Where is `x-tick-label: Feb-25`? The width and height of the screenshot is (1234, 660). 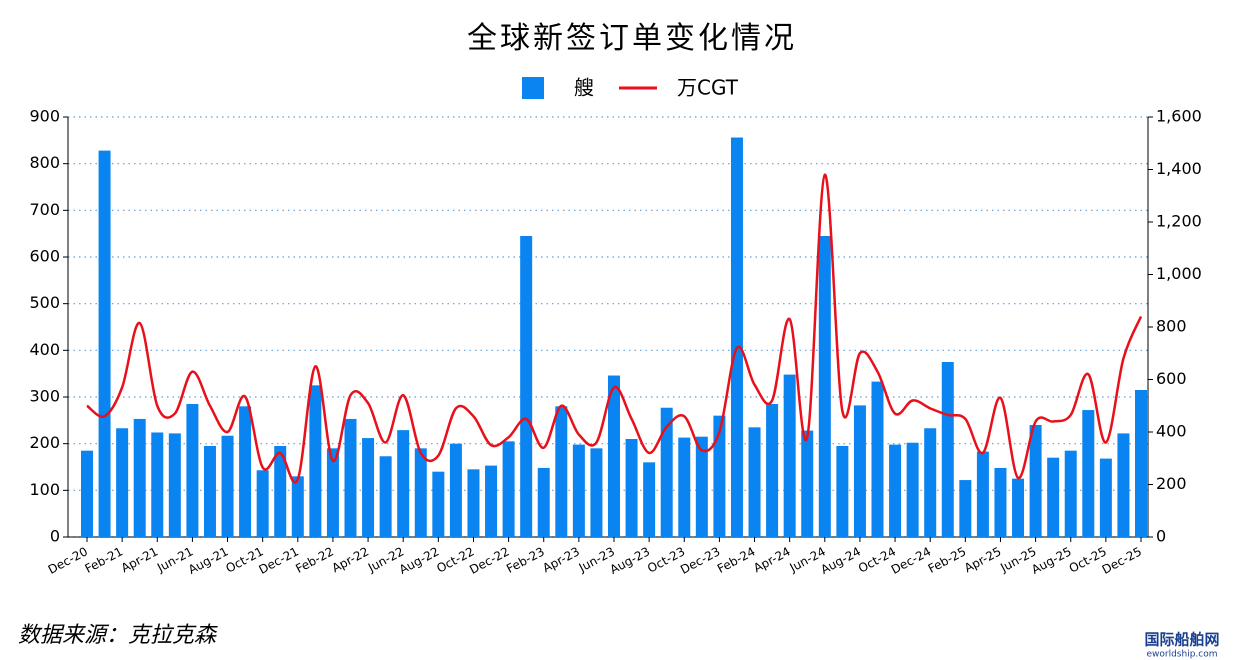
x-tick-label: Feb-25 is located at coordinates (947, 560).